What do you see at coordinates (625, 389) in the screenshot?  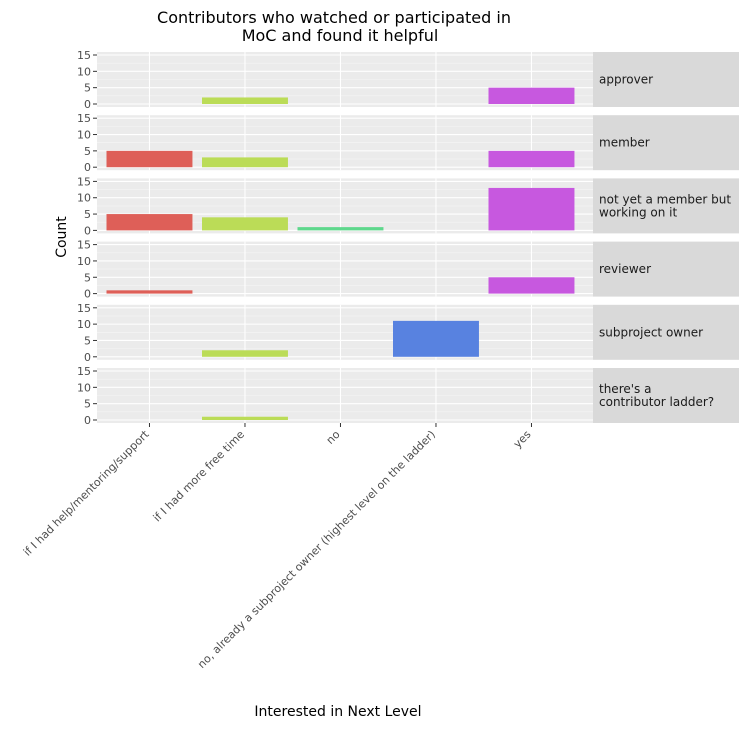 I see `facet-strip-label: there's a` at bounding box center [625, 389].